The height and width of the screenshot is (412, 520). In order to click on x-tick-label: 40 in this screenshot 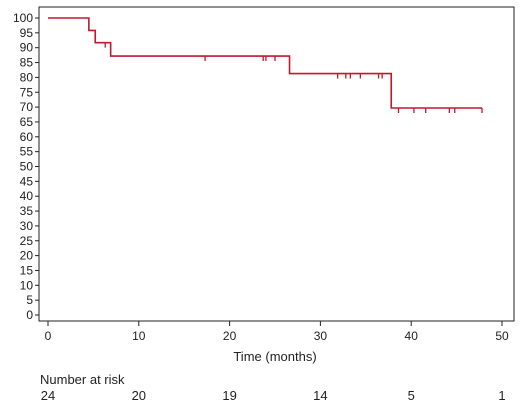, I will do `click(412, 336)`.